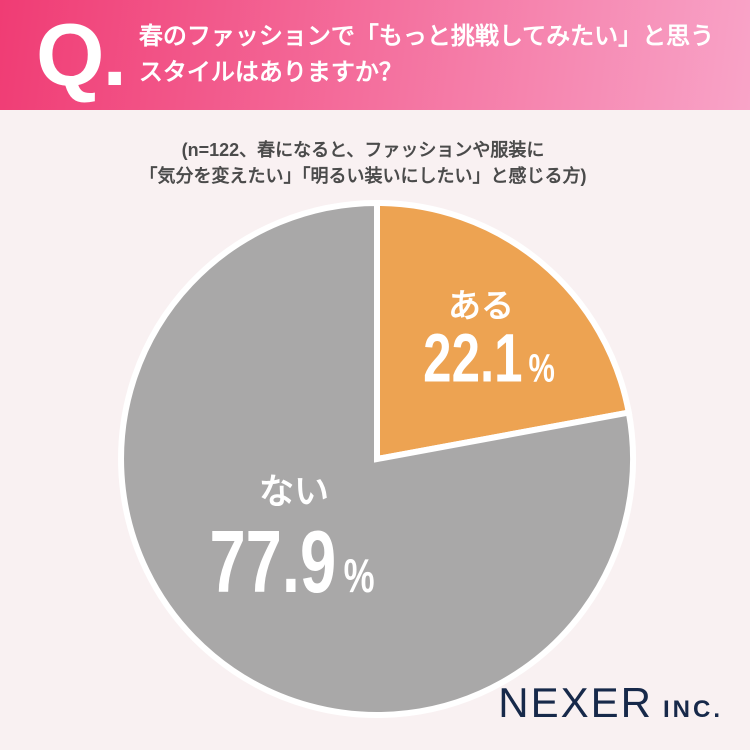 The image size is (750, 750). I want to click on nexer-logo: NEXER INC., so click(610, 703).